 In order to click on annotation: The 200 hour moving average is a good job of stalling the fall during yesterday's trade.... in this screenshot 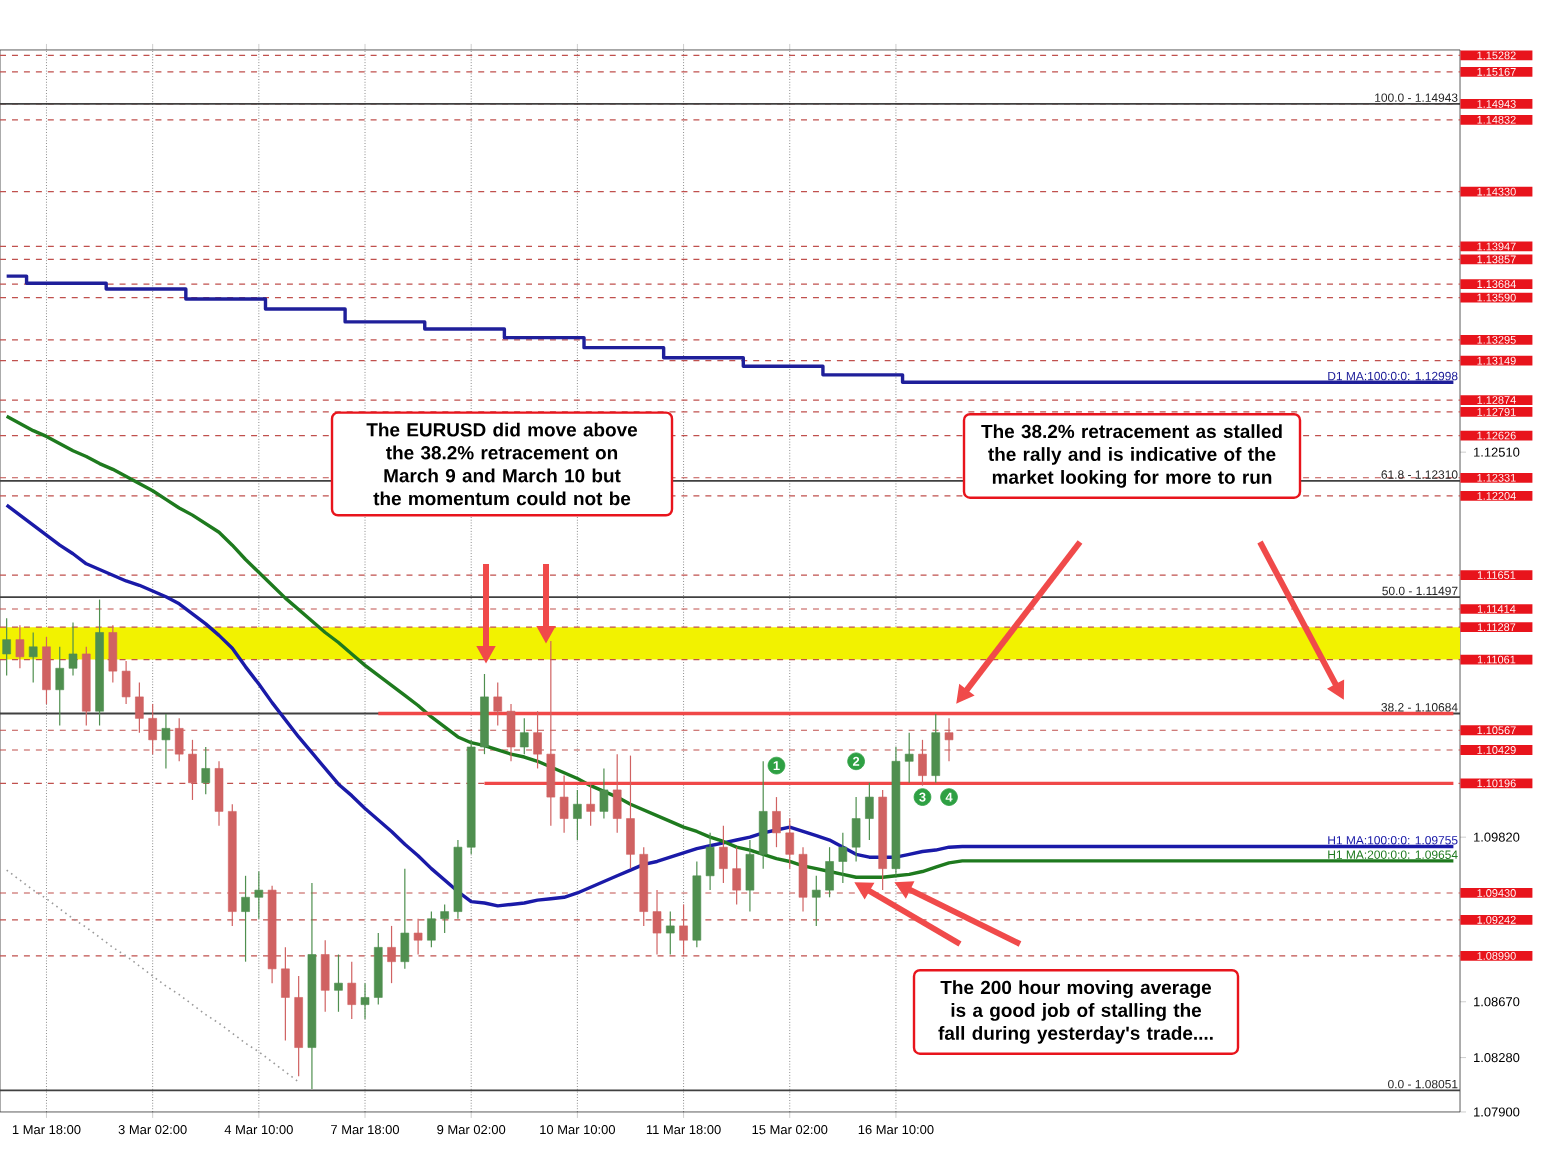, I will do `click(1075, 1012)`.